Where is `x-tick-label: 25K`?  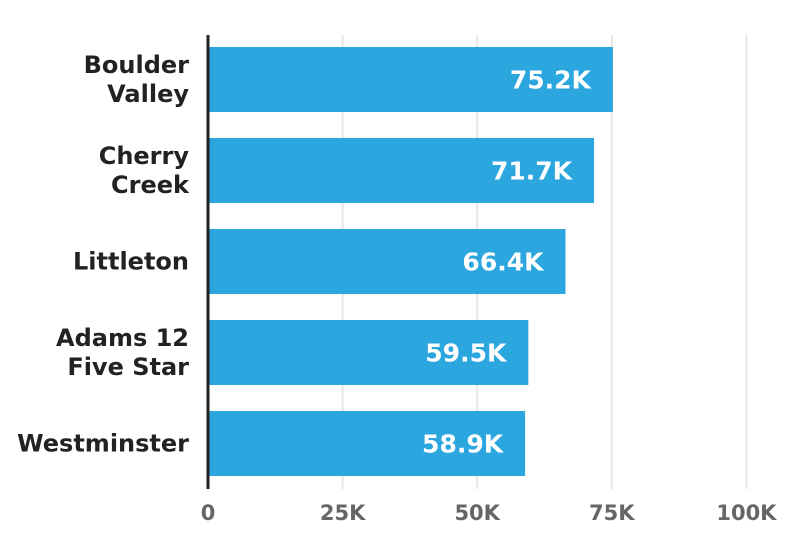 x-tick-label: 25K is located at coordinates (343, 513).